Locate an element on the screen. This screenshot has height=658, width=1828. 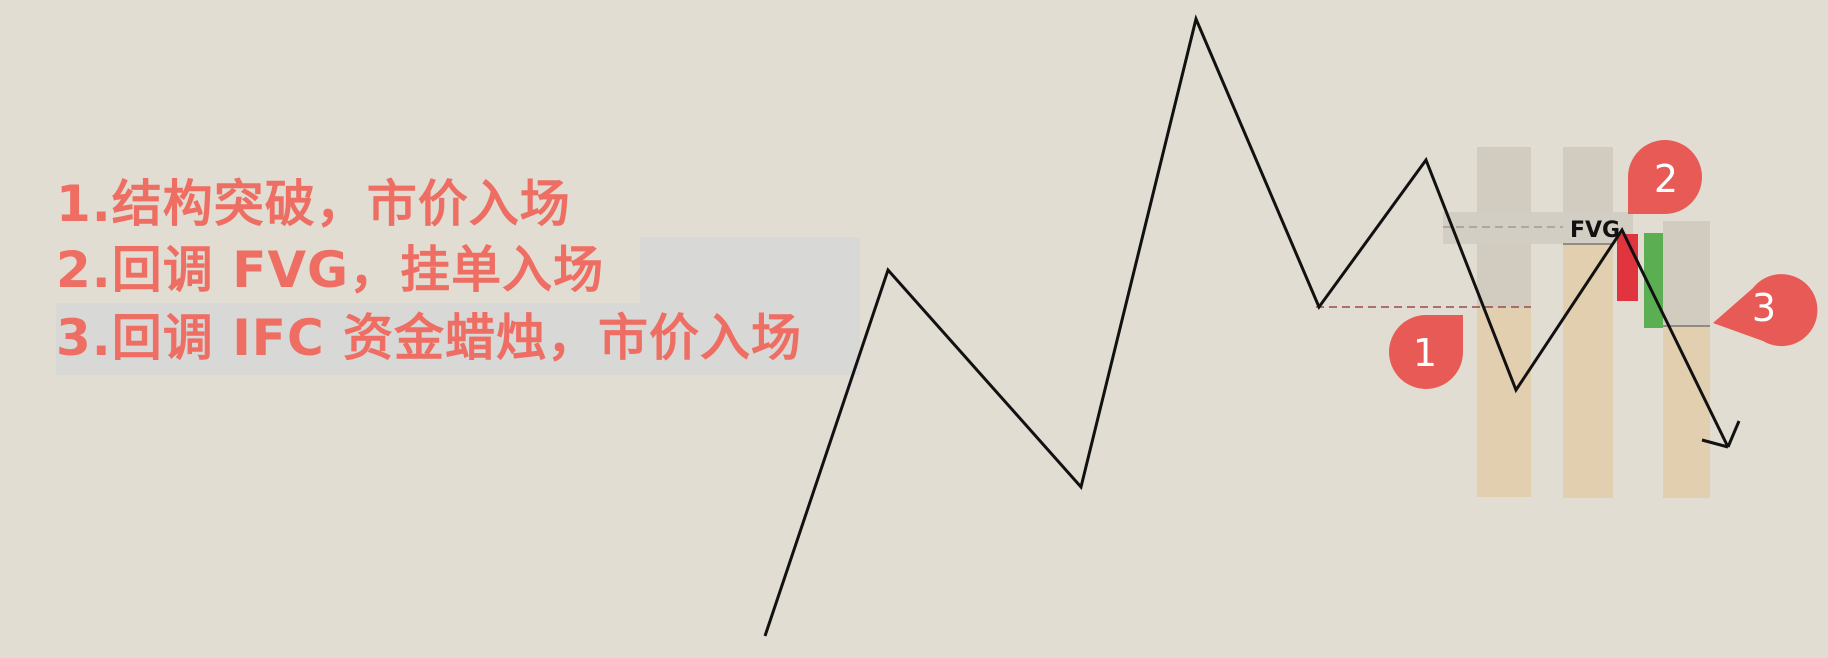
marker-2-label: 2 is located at coordinates (1666, 179).